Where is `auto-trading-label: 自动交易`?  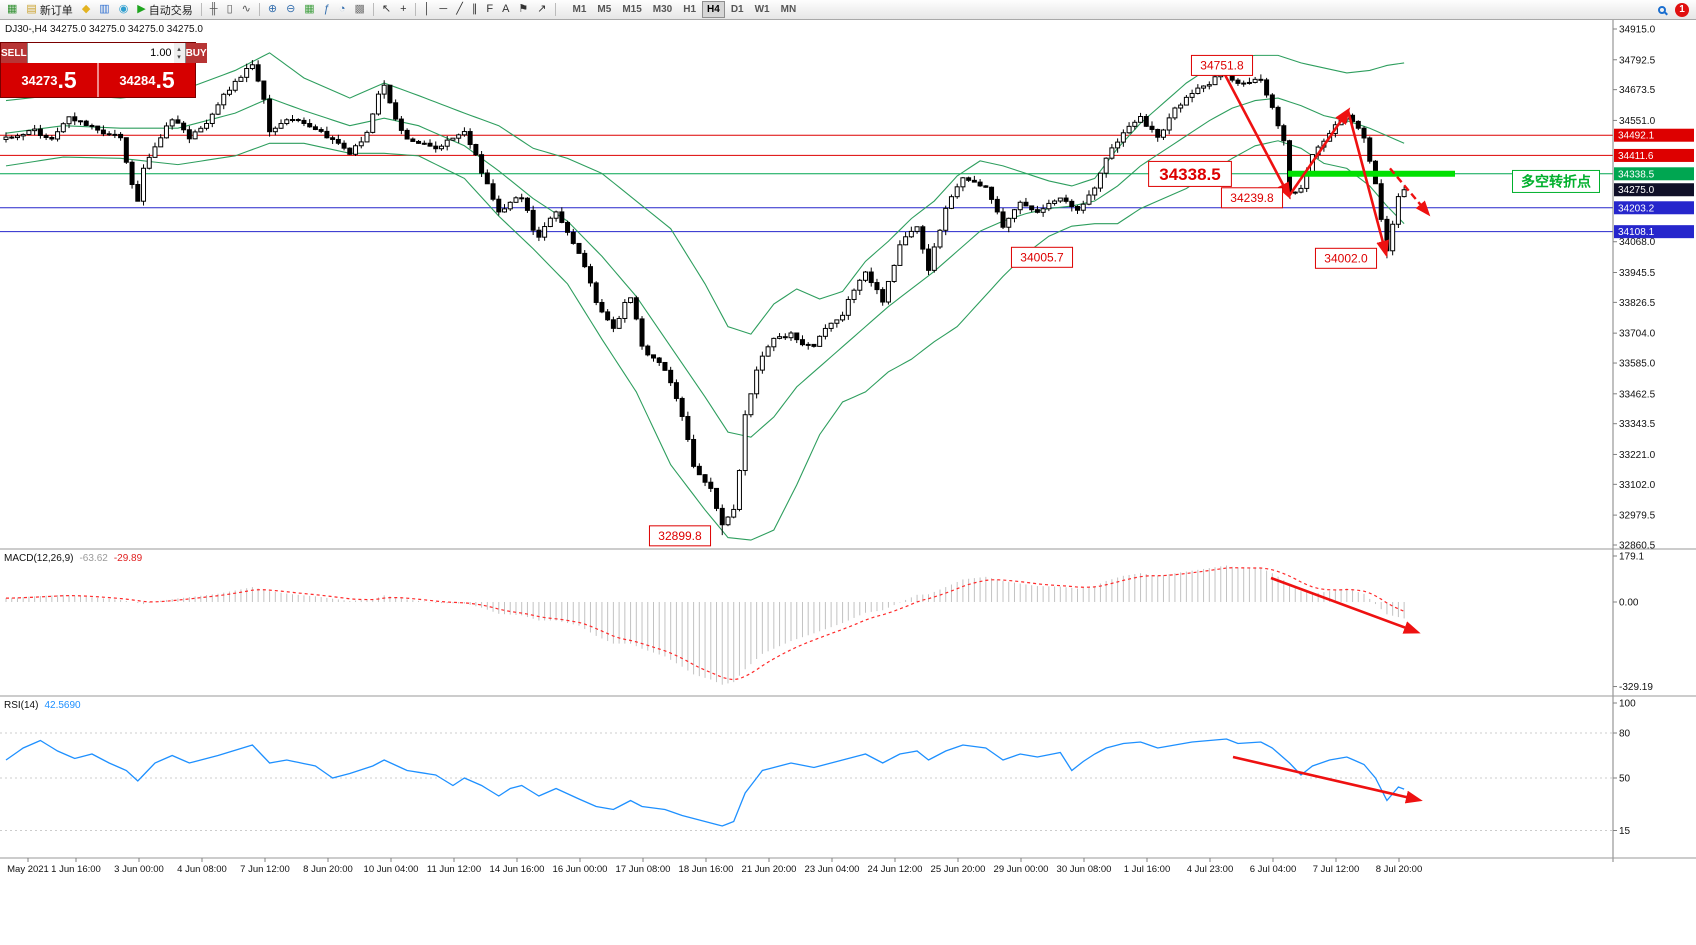 auto-trading-label: 自动交易 is located at coordinates (170, 10).